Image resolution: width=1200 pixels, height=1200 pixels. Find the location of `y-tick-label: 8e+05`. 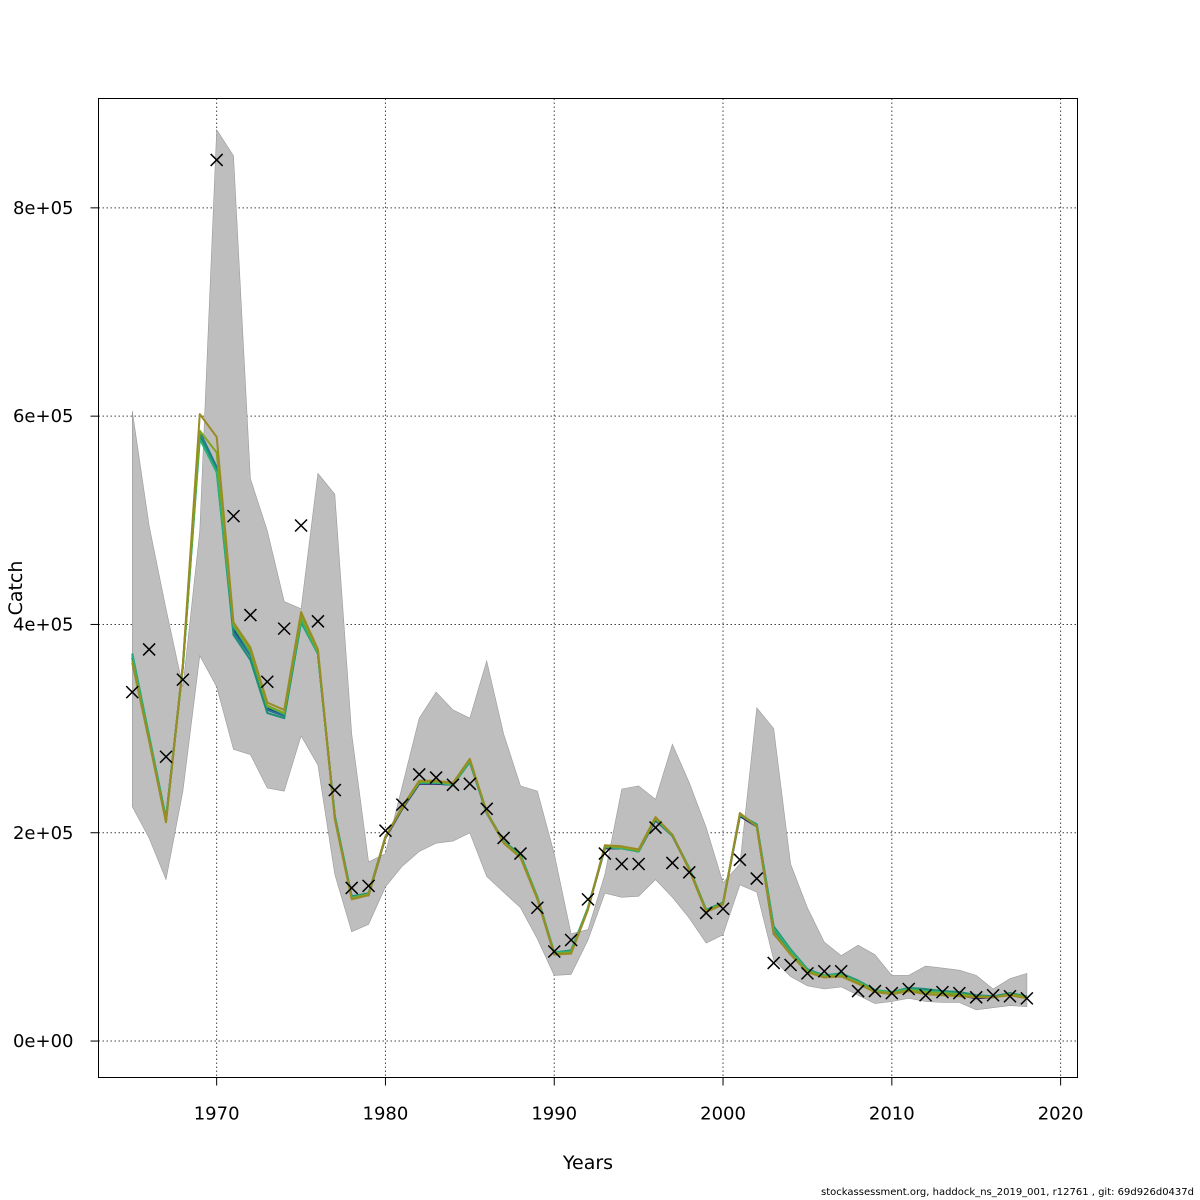

y-tick-label: 8e+05 is located at coordinates (43, 208).